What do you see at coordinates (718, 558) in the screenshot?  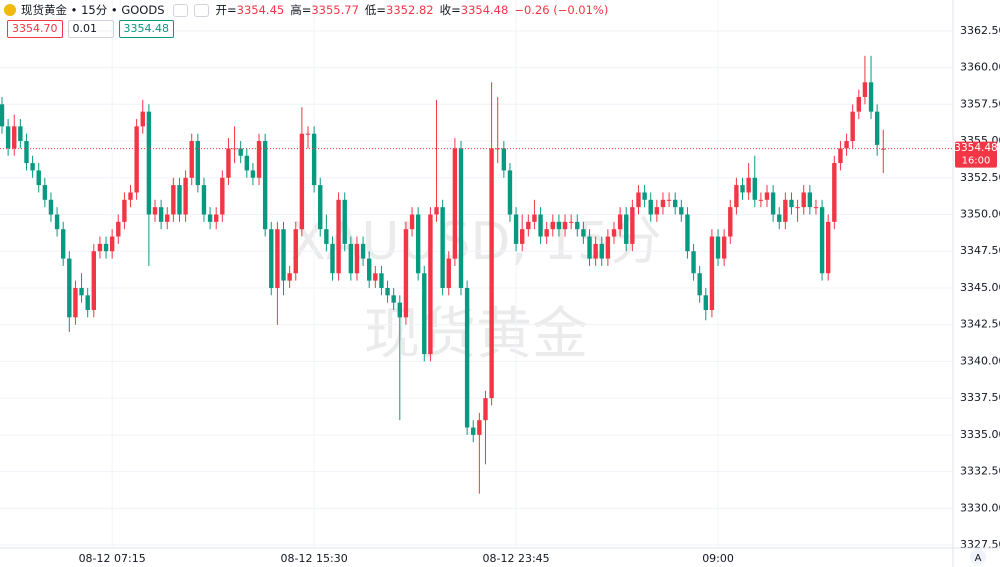 I see `x-tick-label: 09:00` at bounding box center [718, 558].